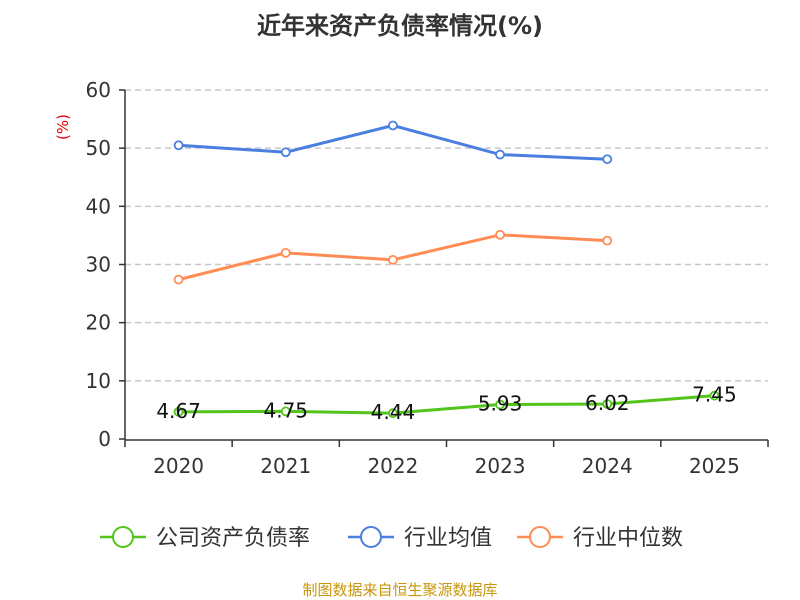  I want to click on y-tick-label: 60, so click(98, 90).